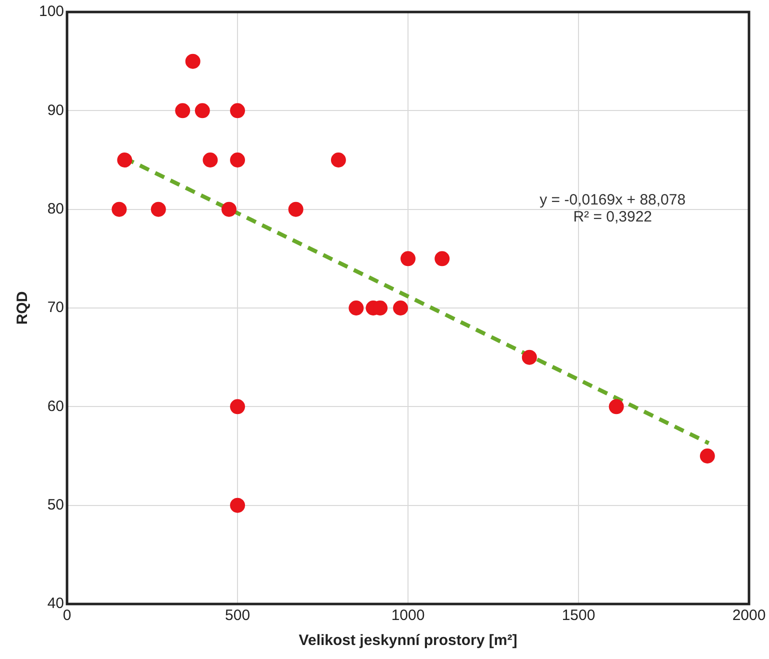  Describe the element at coordinates (579, 615) in the screenshot. I see `x-tick-label: 1500` at that location.